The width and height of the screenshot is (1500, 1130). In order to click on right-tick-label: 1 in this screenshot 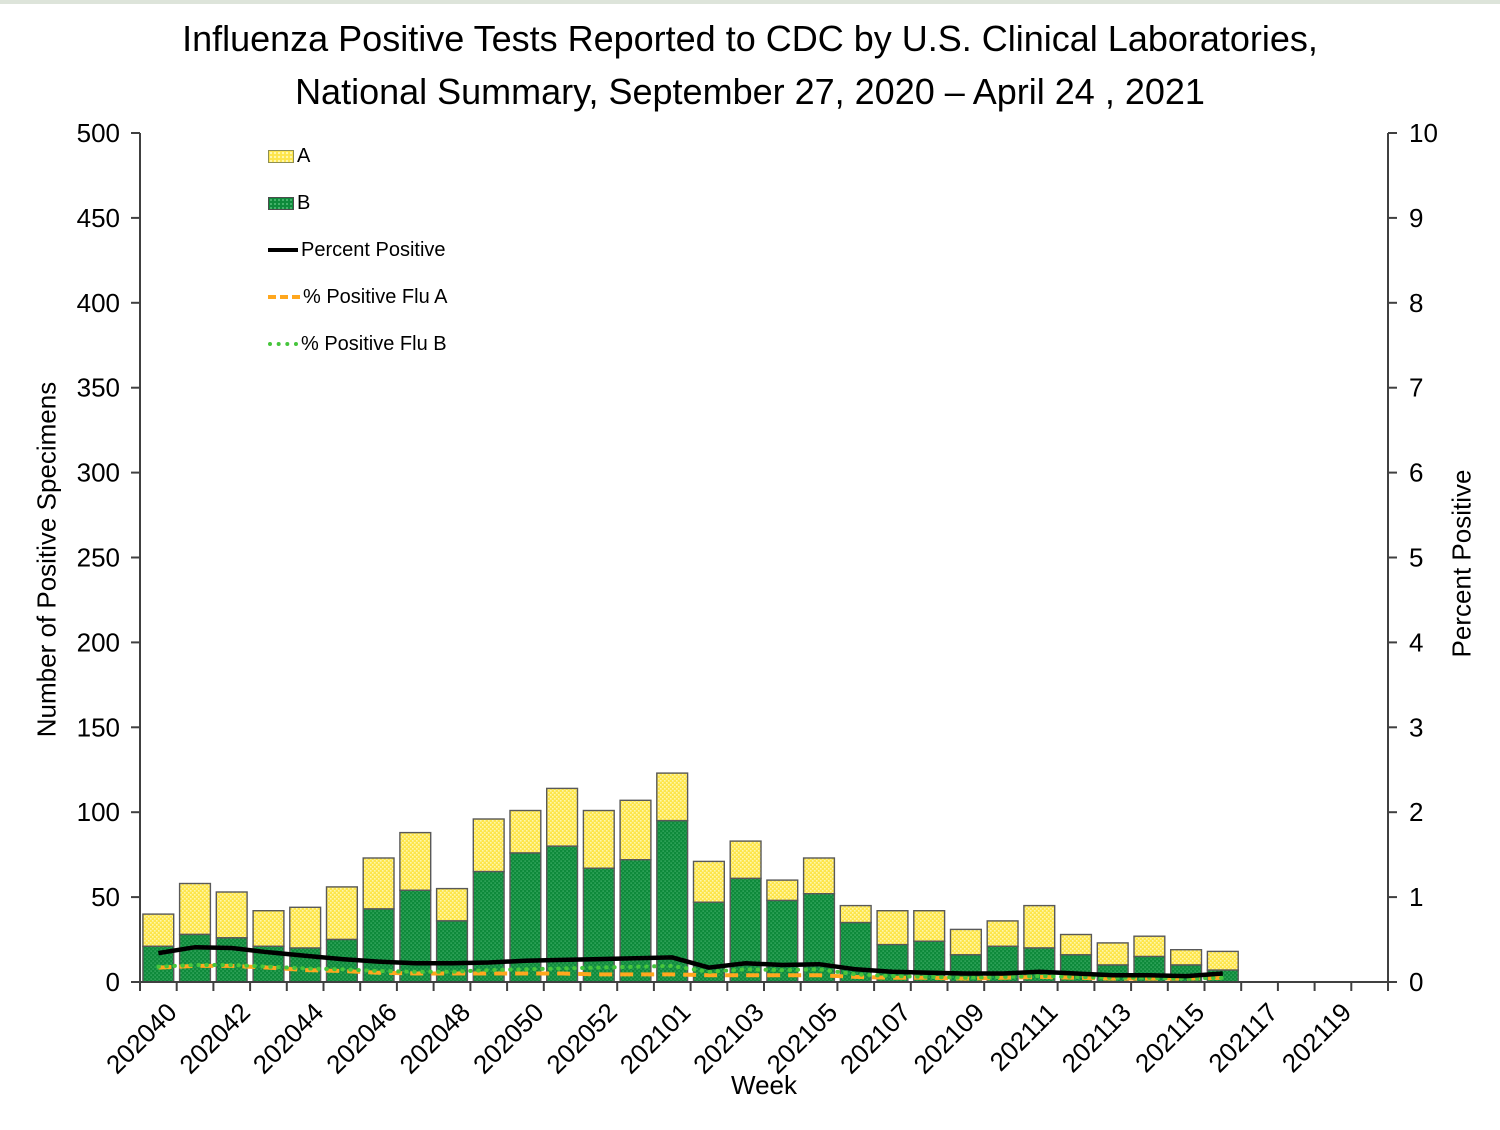, I will do `click(1416, 897)`.